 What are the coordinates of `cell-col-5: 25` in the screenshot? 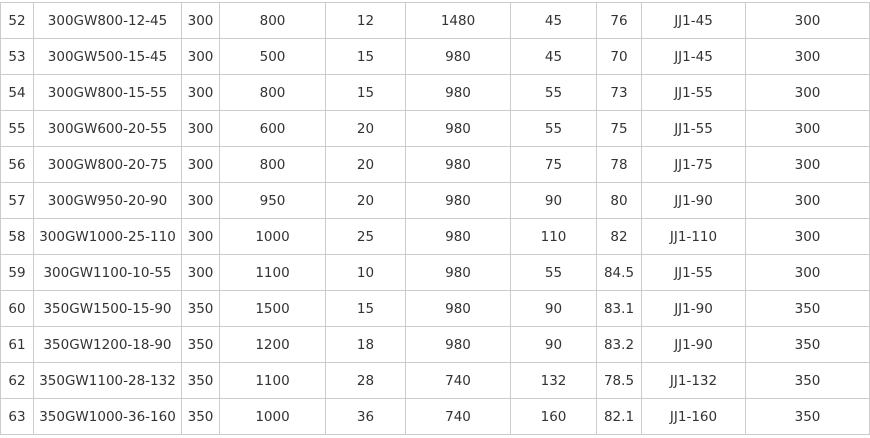 It's located at (365, 236).